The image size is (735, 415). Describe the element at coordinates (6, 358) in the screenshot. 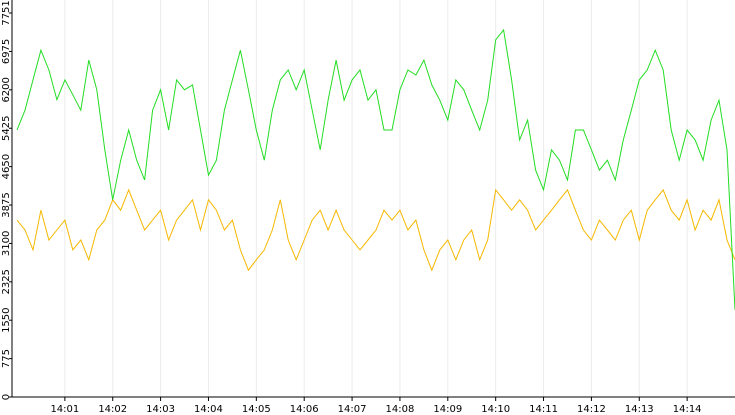

I see `y-tick-label: 775` at that location.